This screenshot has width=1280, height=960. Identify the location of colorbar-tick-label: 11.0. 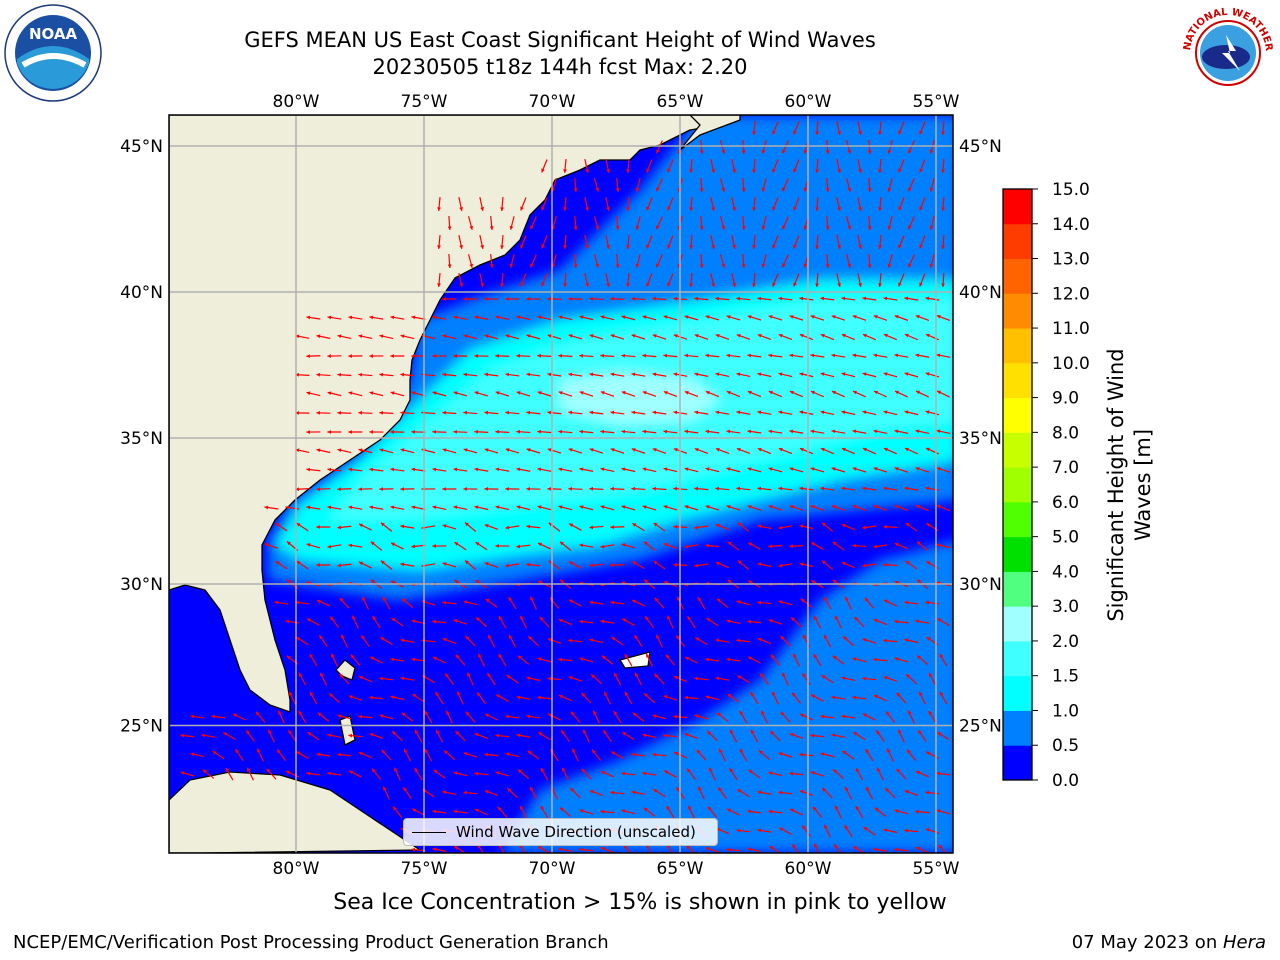
(1071, 329).